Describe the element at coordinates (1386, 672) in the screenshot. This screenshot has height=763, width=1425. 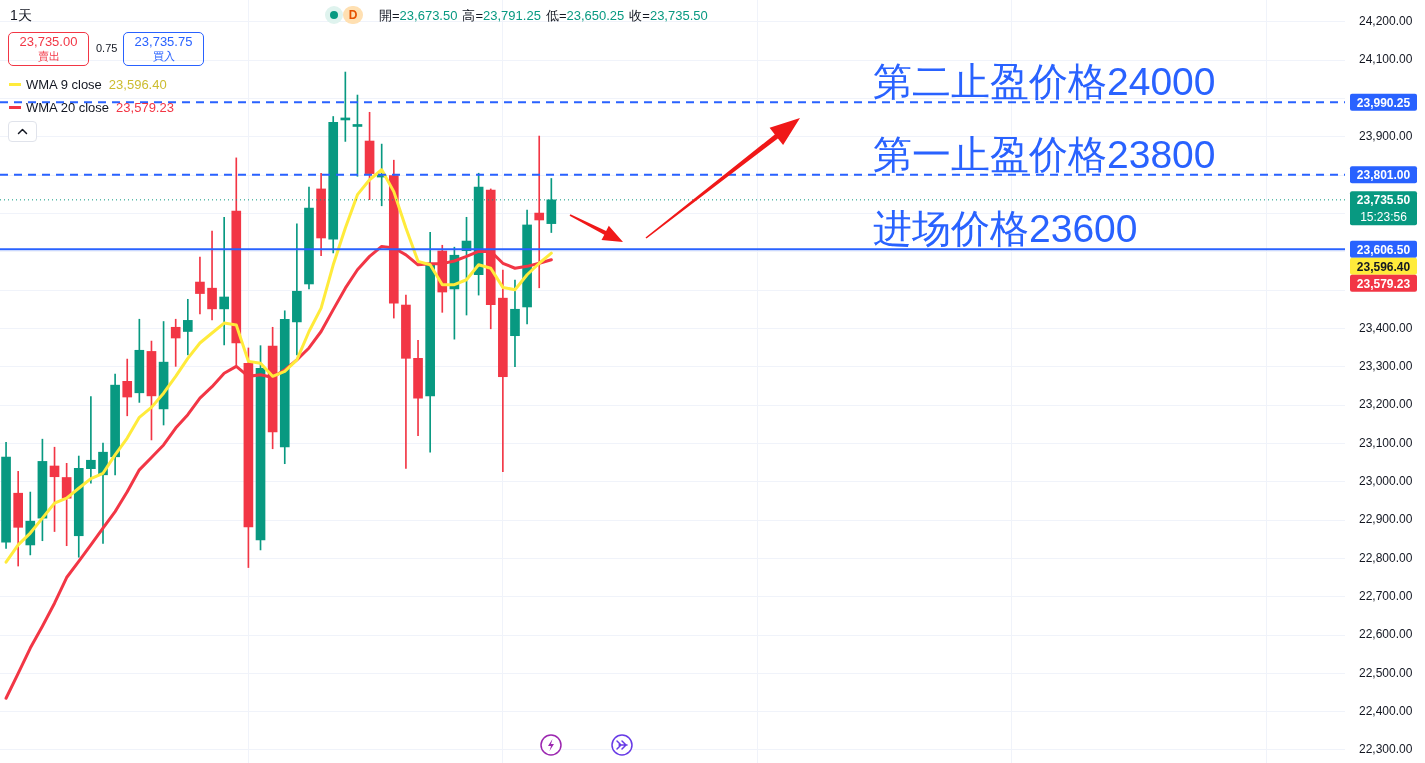
I see `y-tick-label: 22,500.00` at that location.